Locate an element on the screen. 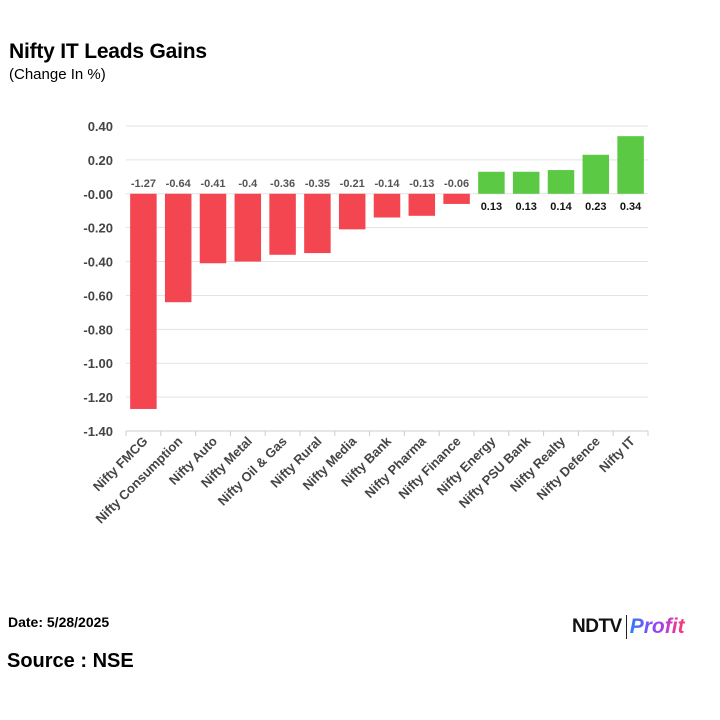 Image resolution: width=720 pixels, height=720 pixels. logo-divider is located at coordinates (626, 627).